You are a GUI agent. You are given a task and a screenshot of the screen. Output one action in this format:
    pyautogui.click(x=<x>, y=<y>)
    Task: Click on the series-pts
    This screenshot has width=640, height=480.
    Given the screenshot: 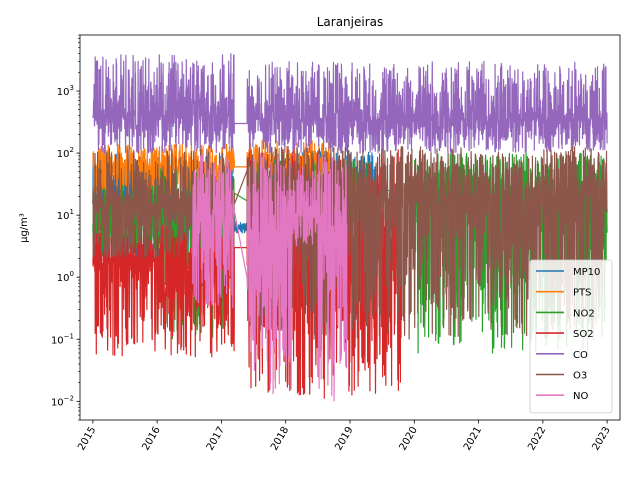 What is the action you would take?
    pyautogui.click(x=212, y=168)
    